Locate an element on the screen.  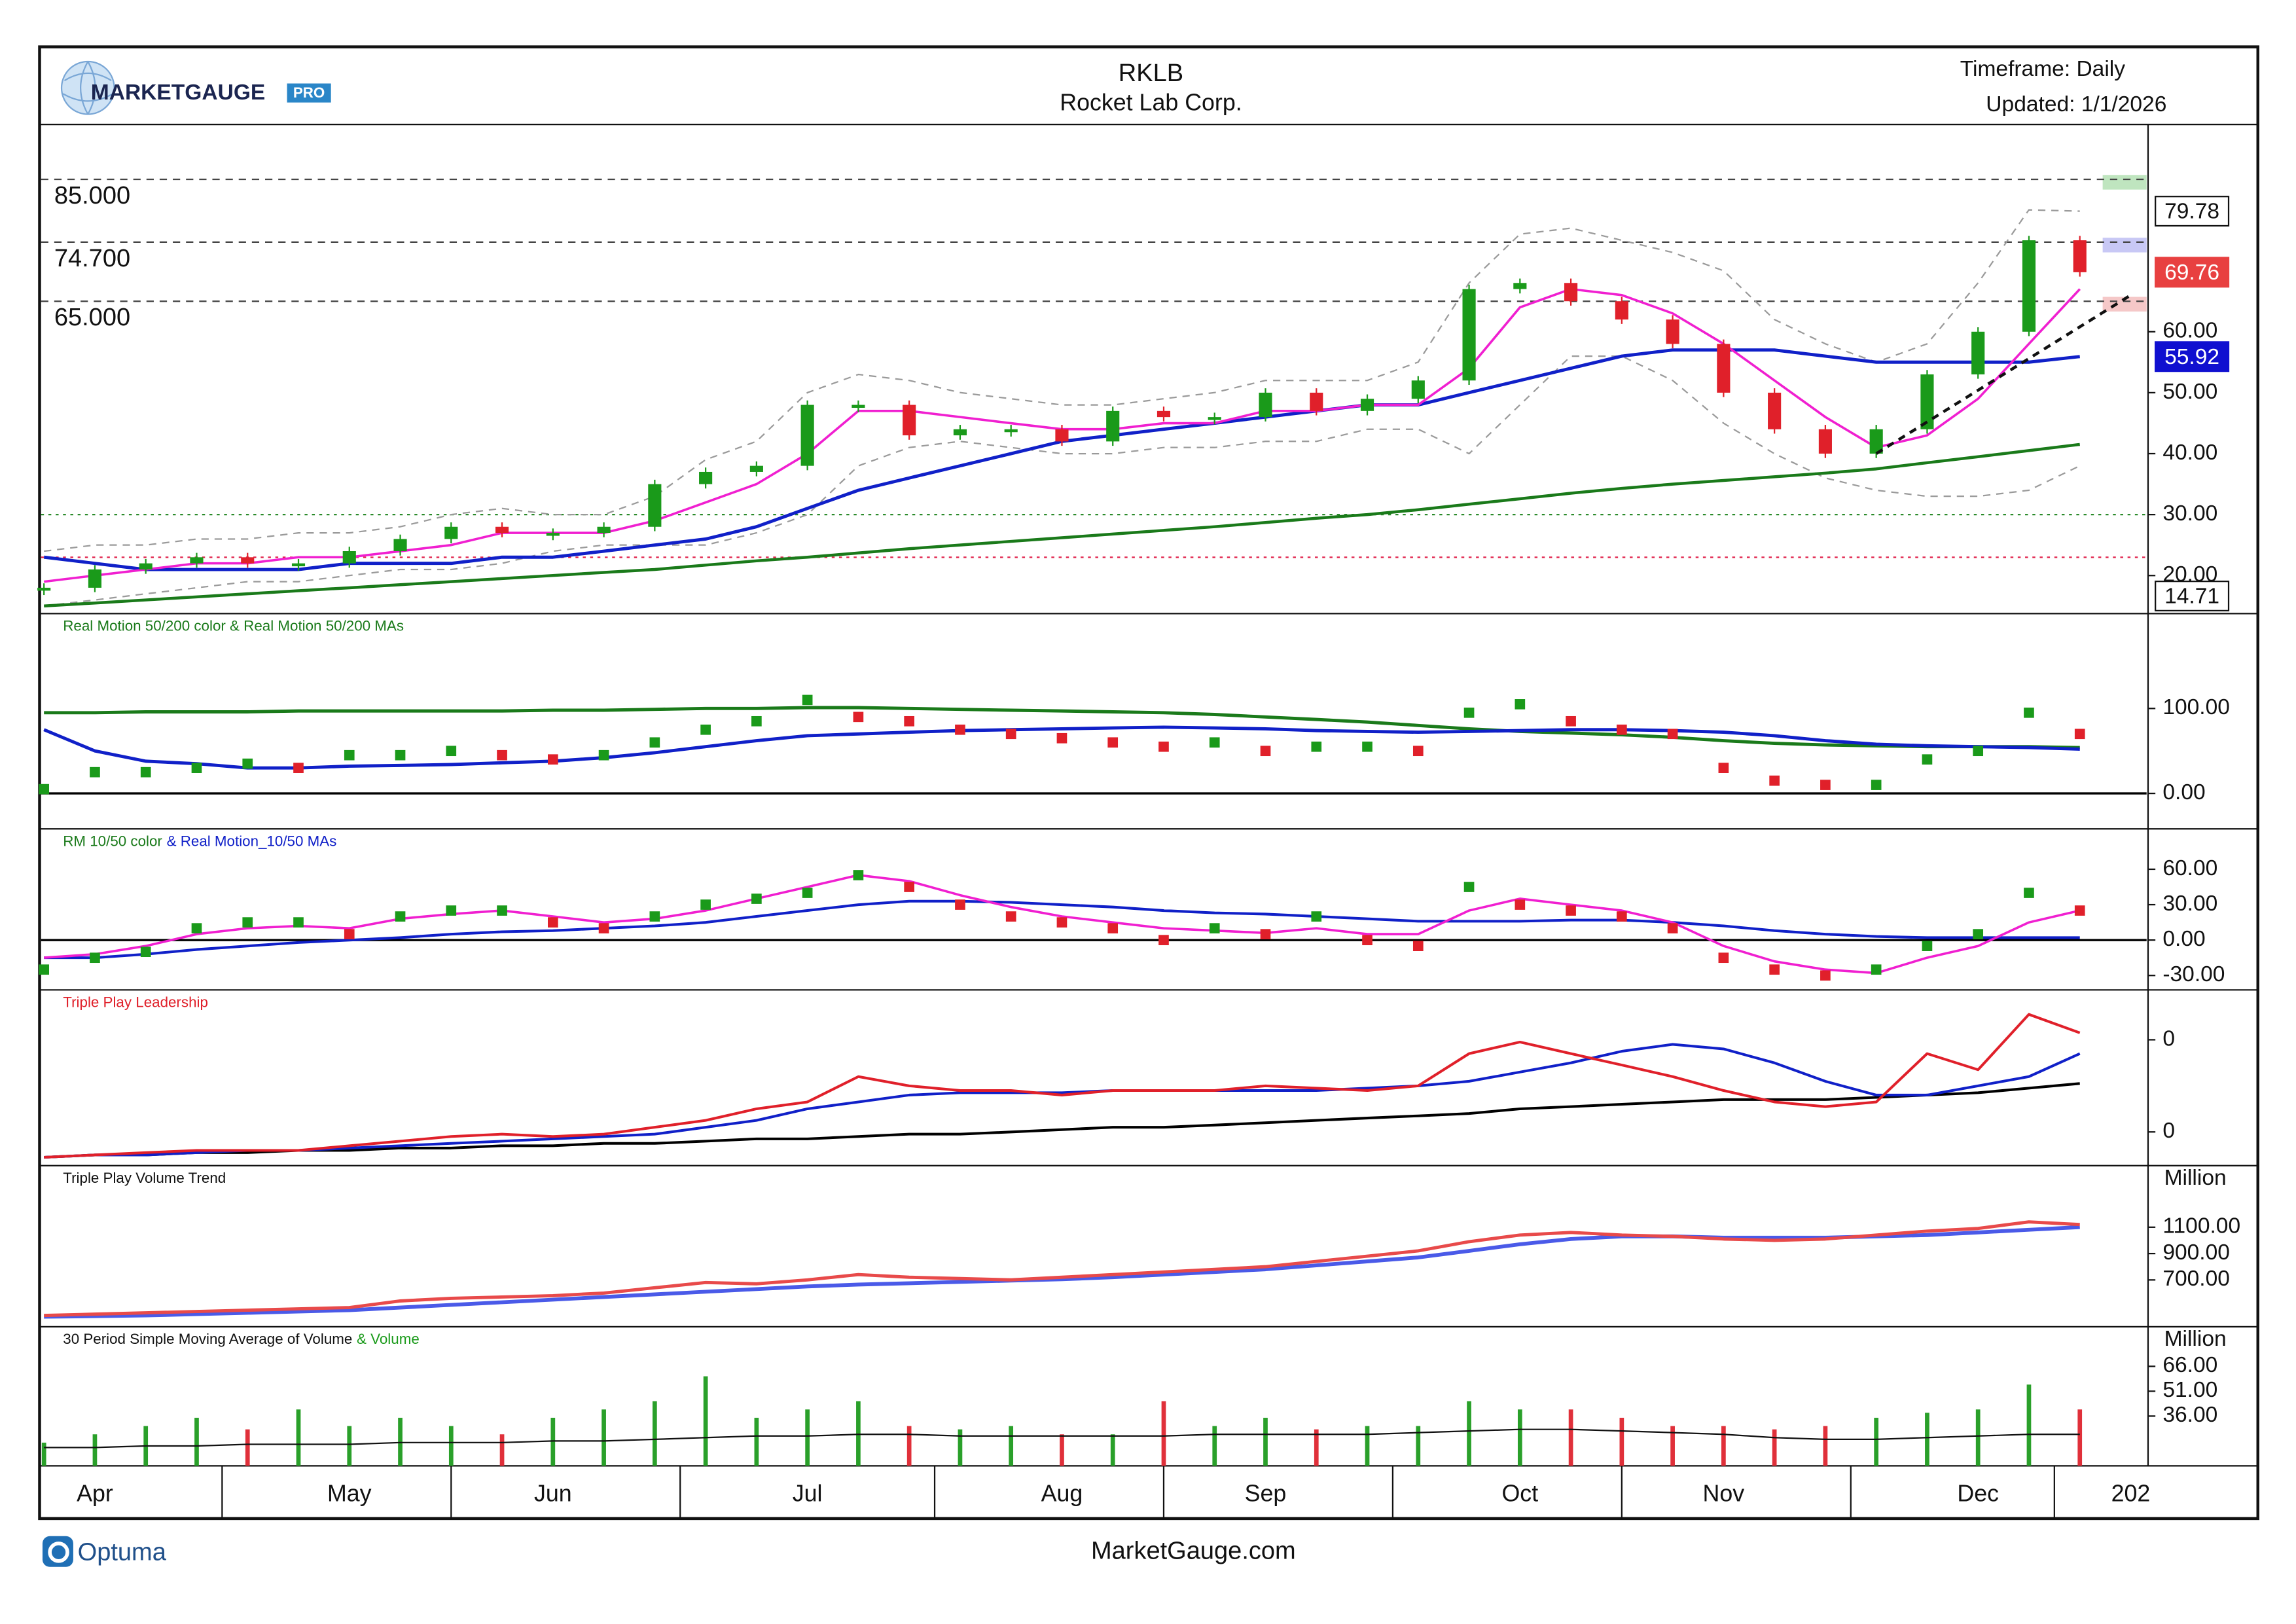
panel-title: Triple Play Volume Trend is located at coordinates (144, 1178).